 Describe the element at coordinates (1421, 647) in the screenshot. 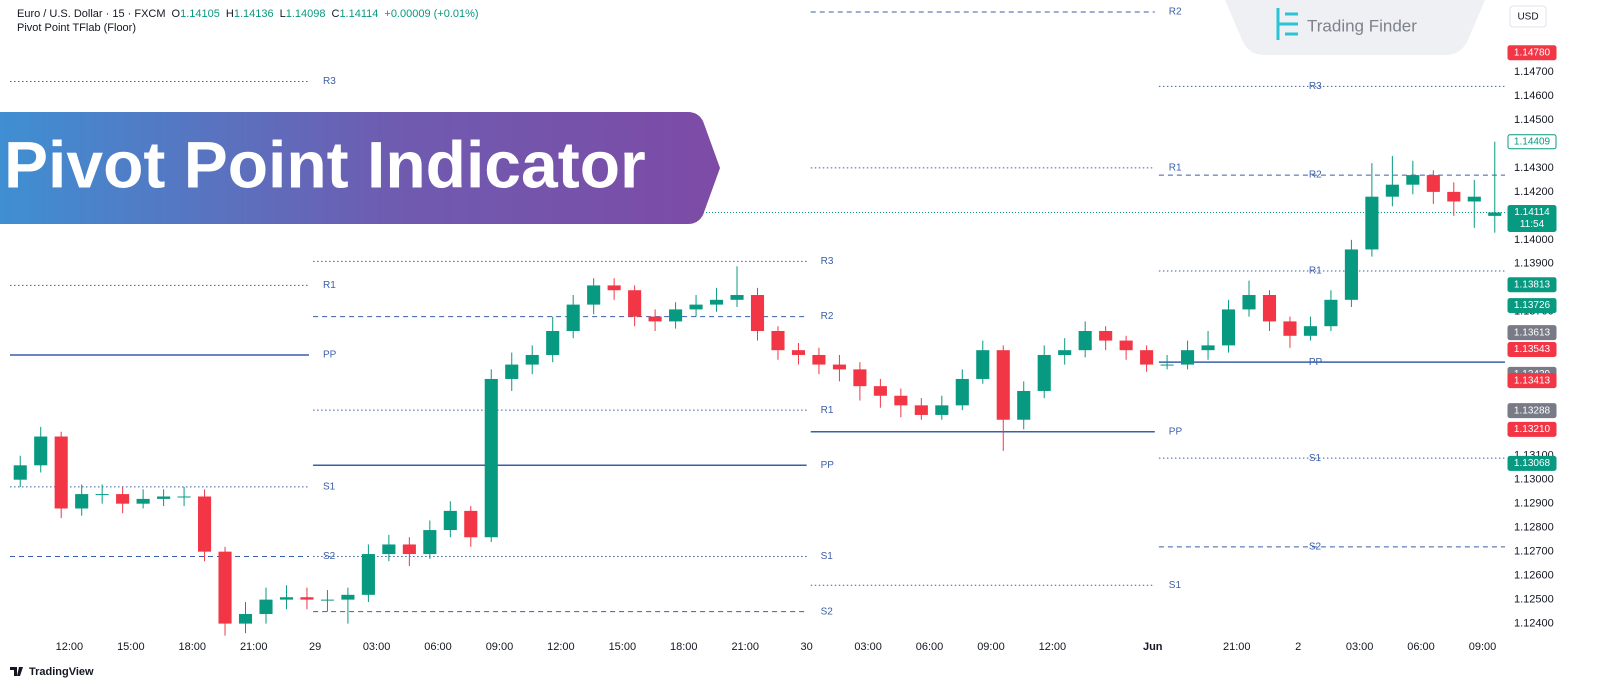

I see `x-tick-label: 06:00` at that location.